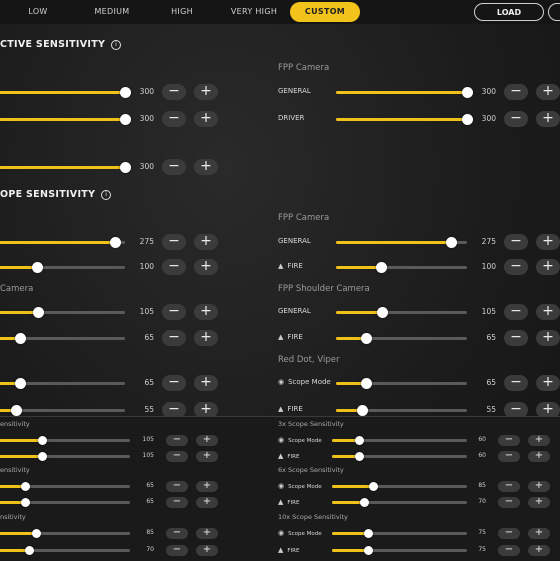 The image size is (560, 561). Describe the element at coordinates (254, 11) in the screenshot. I see `tab-very-high: VERY HIGH` at that location.